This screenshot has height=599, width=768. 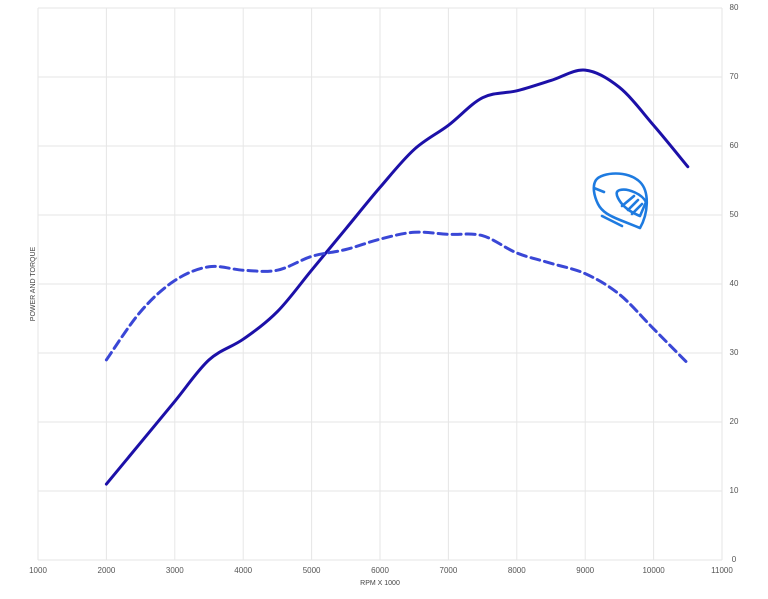 What do you see at coordinates (380, 570) in the screenshot?
I see `x-tick-label: 6000` at bounding box center [380, 570].